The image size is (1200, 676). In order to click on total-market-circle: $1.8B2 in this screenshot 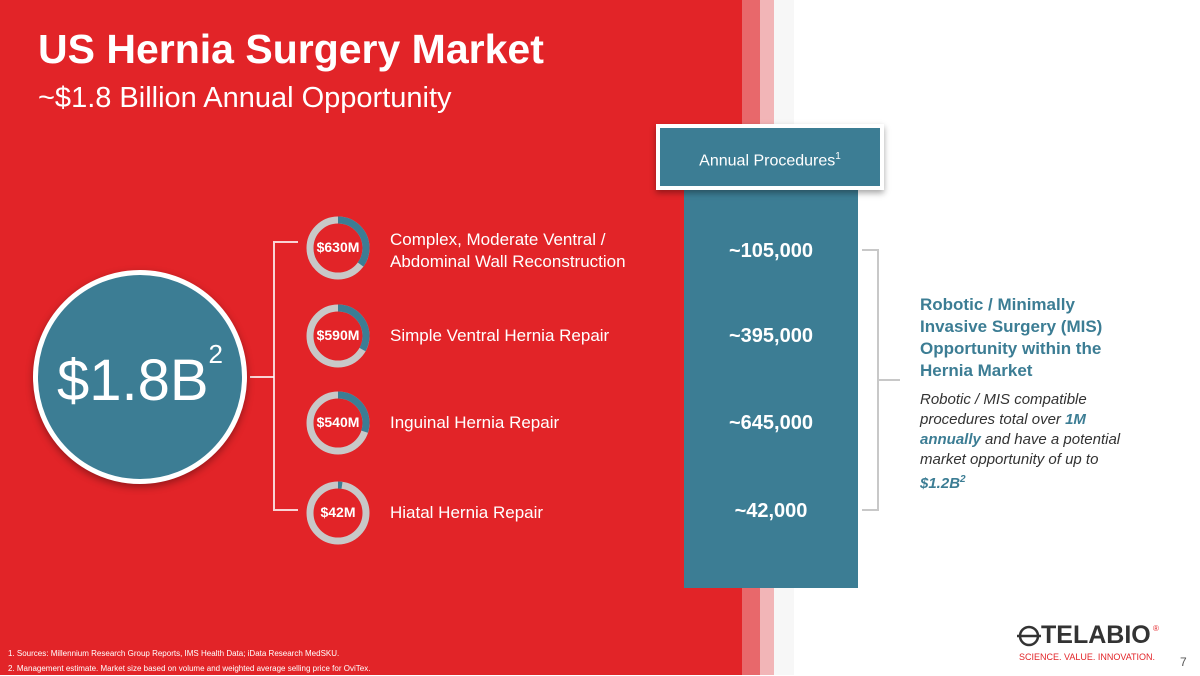, I will do `click(140, 377)`.